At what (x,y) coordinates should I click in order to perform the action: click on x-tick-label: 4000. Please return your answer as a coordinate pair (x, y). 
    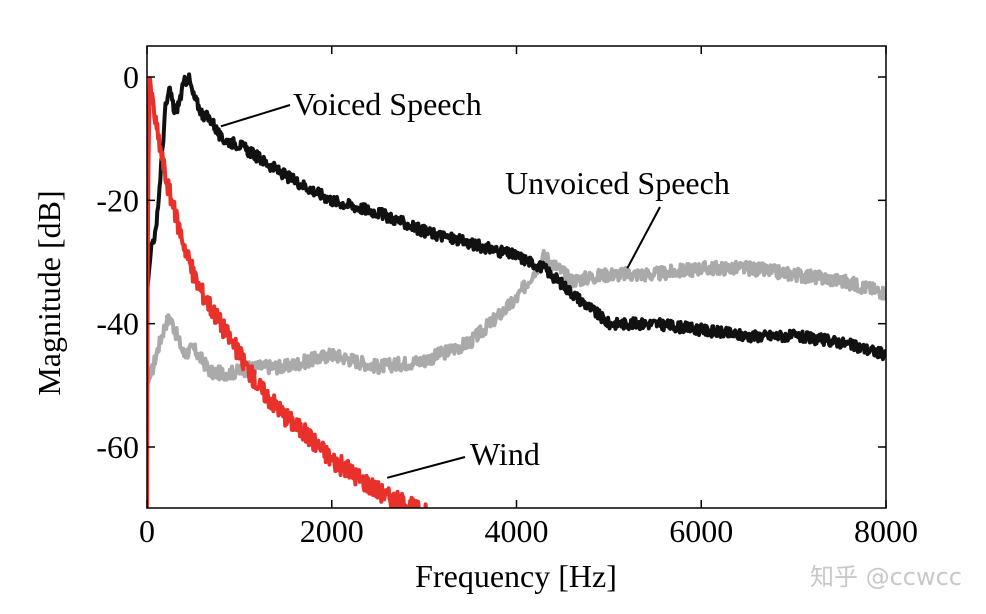
    Looking at the image, I should click on (517, 531).